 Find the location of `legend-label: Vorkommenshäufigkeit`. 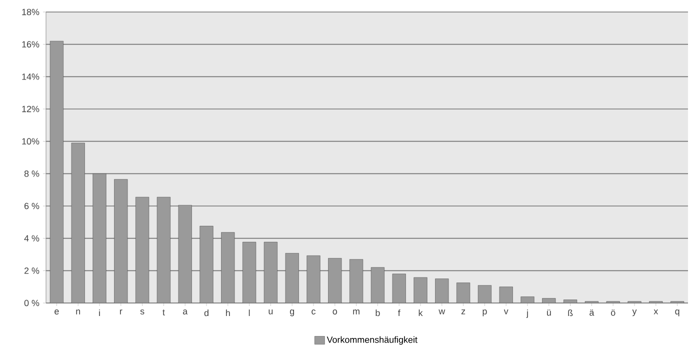

legend-label: Vorkommenshäufigkeit is located at coordinates (372, 340).